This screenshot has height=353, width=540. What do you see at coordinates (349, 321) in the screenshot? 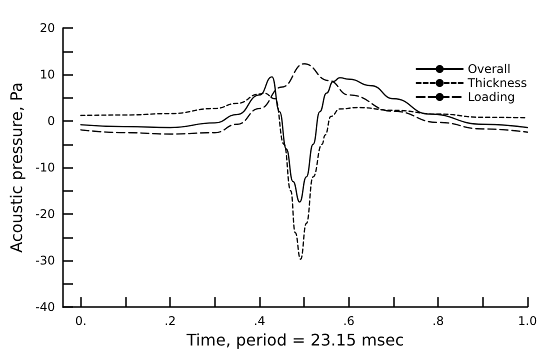
I see `x-tick-label: .6` at bounding box center [349, 321].